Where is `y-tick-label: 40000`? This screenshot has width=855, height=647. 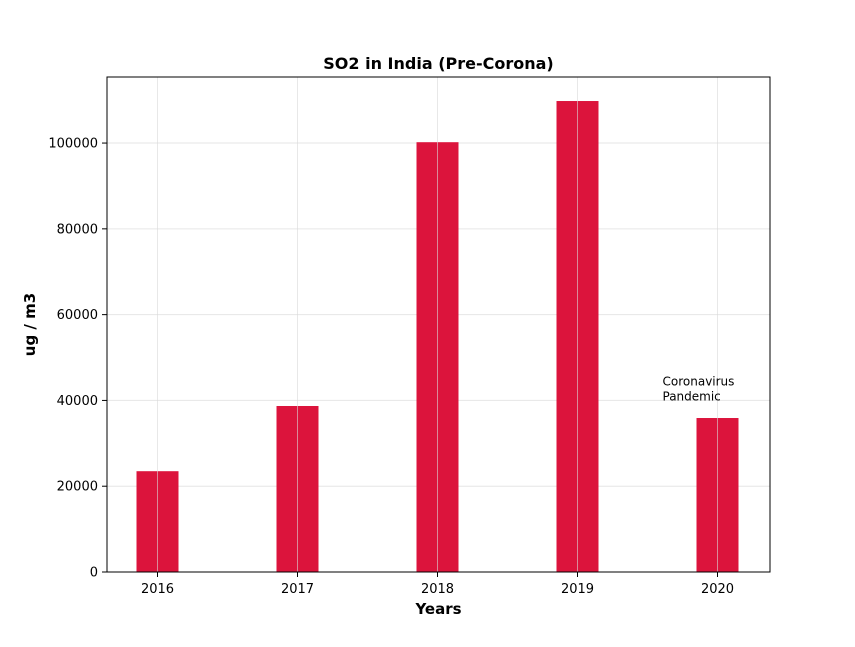
y-tick-label: 40000 is located at coordinates (77, 401).